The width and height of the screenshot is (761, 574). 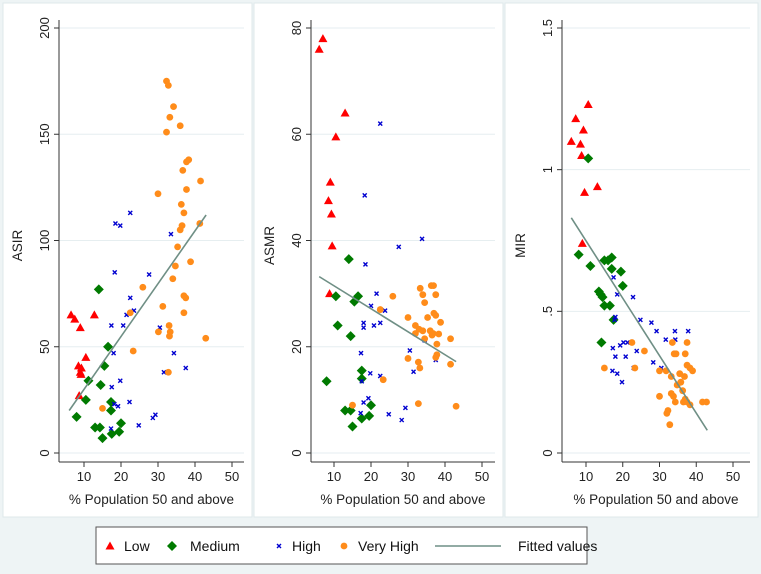 What do you see at coordinates (348, 343) in the screenshot?
I see `series-medium` at bounding box center [348, 343].